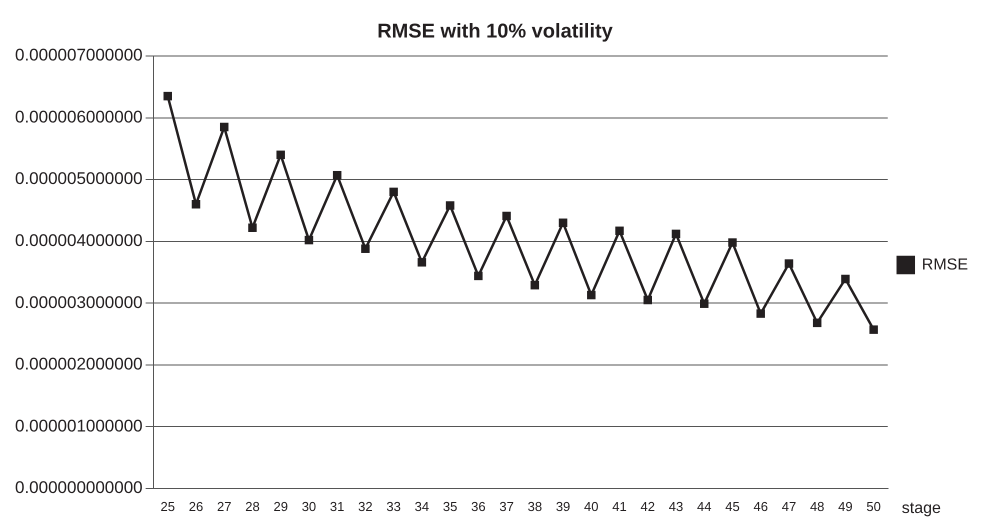  Describe the element at coordinates (167, 506) in the screenshot. I see `x-tick-label: 25` at that location.